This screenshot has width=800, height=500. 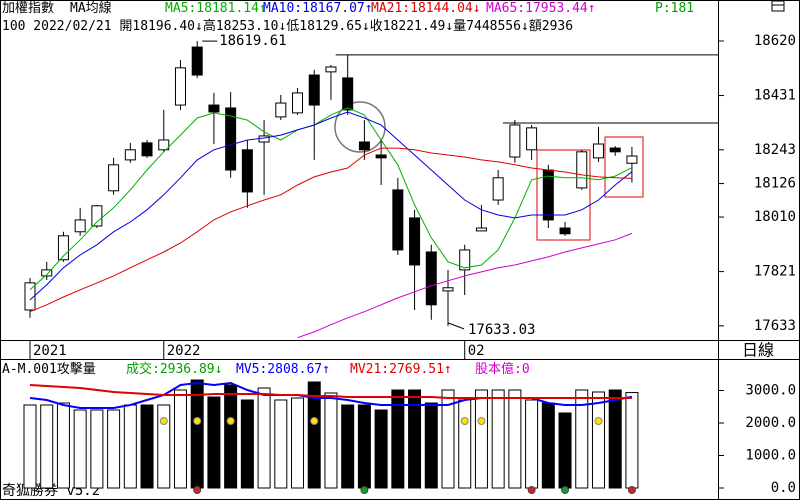 I want to click on legend-entry: MA5:18181.14↑, so click(x=216, y=8).